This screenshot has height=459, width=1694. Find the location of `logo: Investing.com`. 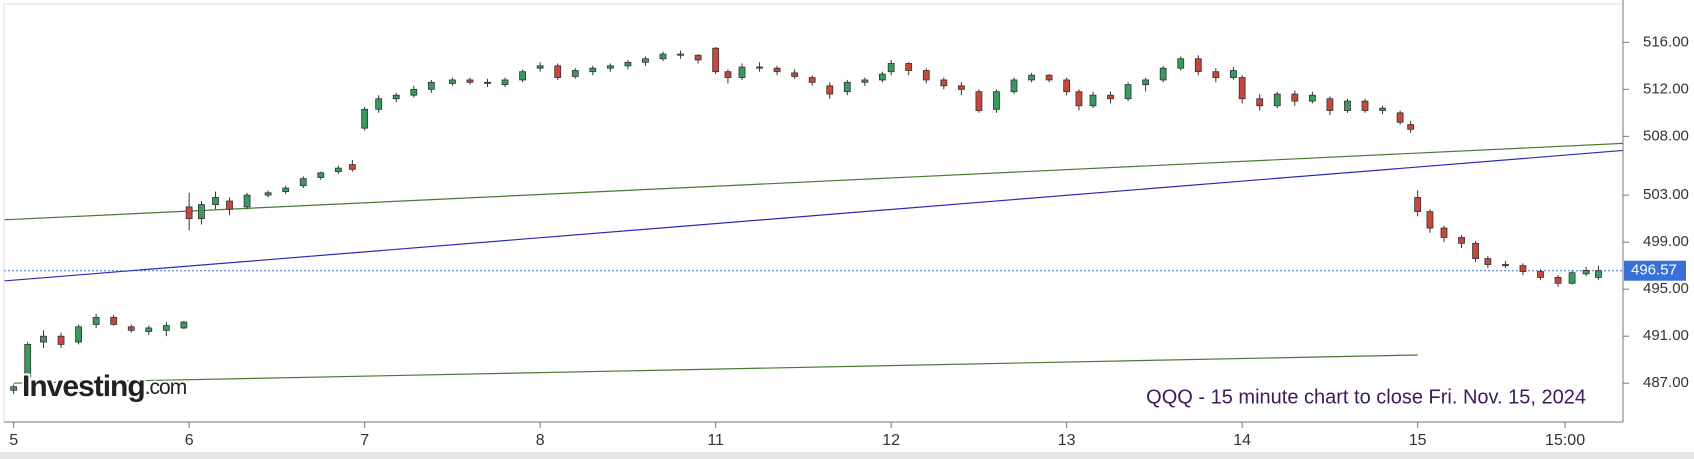

logo: Investing.com is located at coordinates (104, 386).